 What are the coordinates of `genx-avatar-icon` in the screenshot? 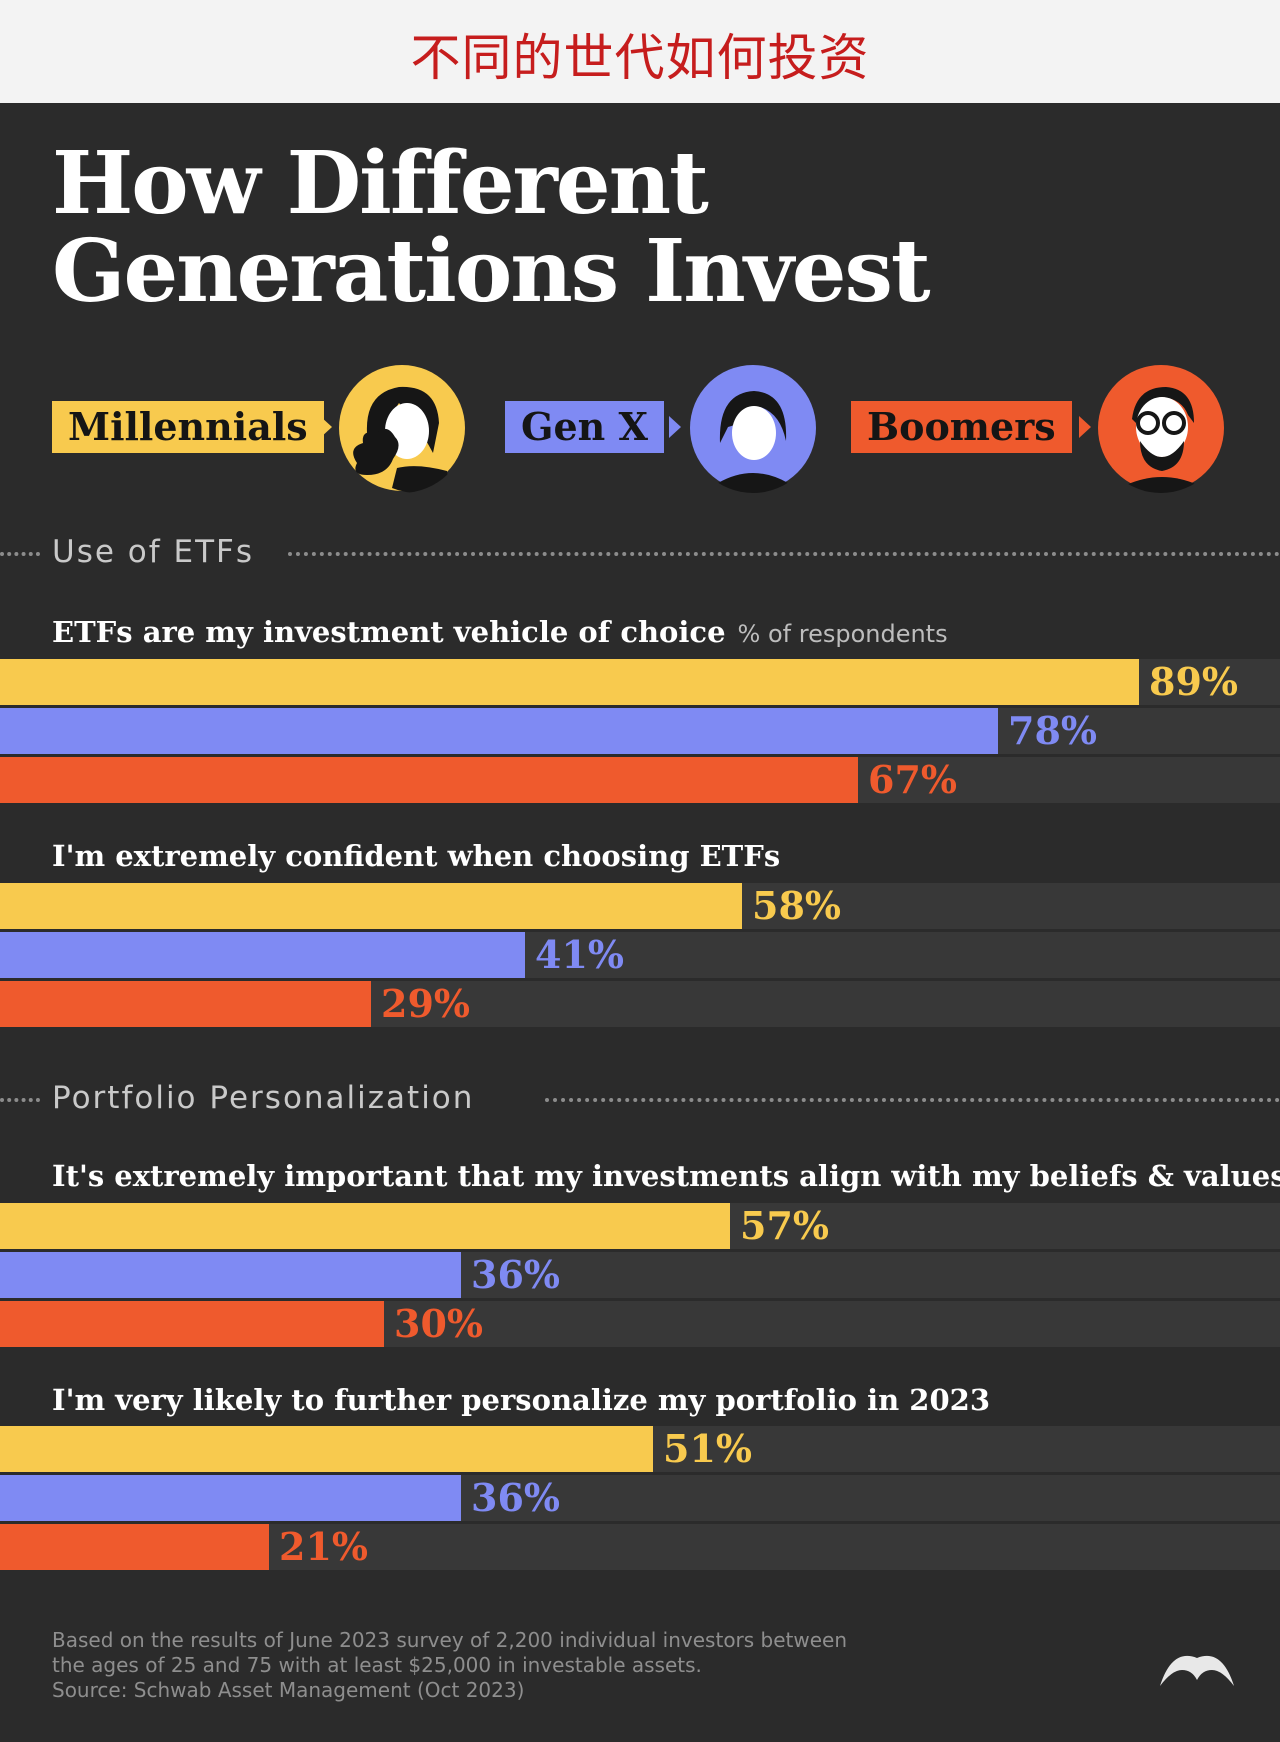 It's located at (753, 429).